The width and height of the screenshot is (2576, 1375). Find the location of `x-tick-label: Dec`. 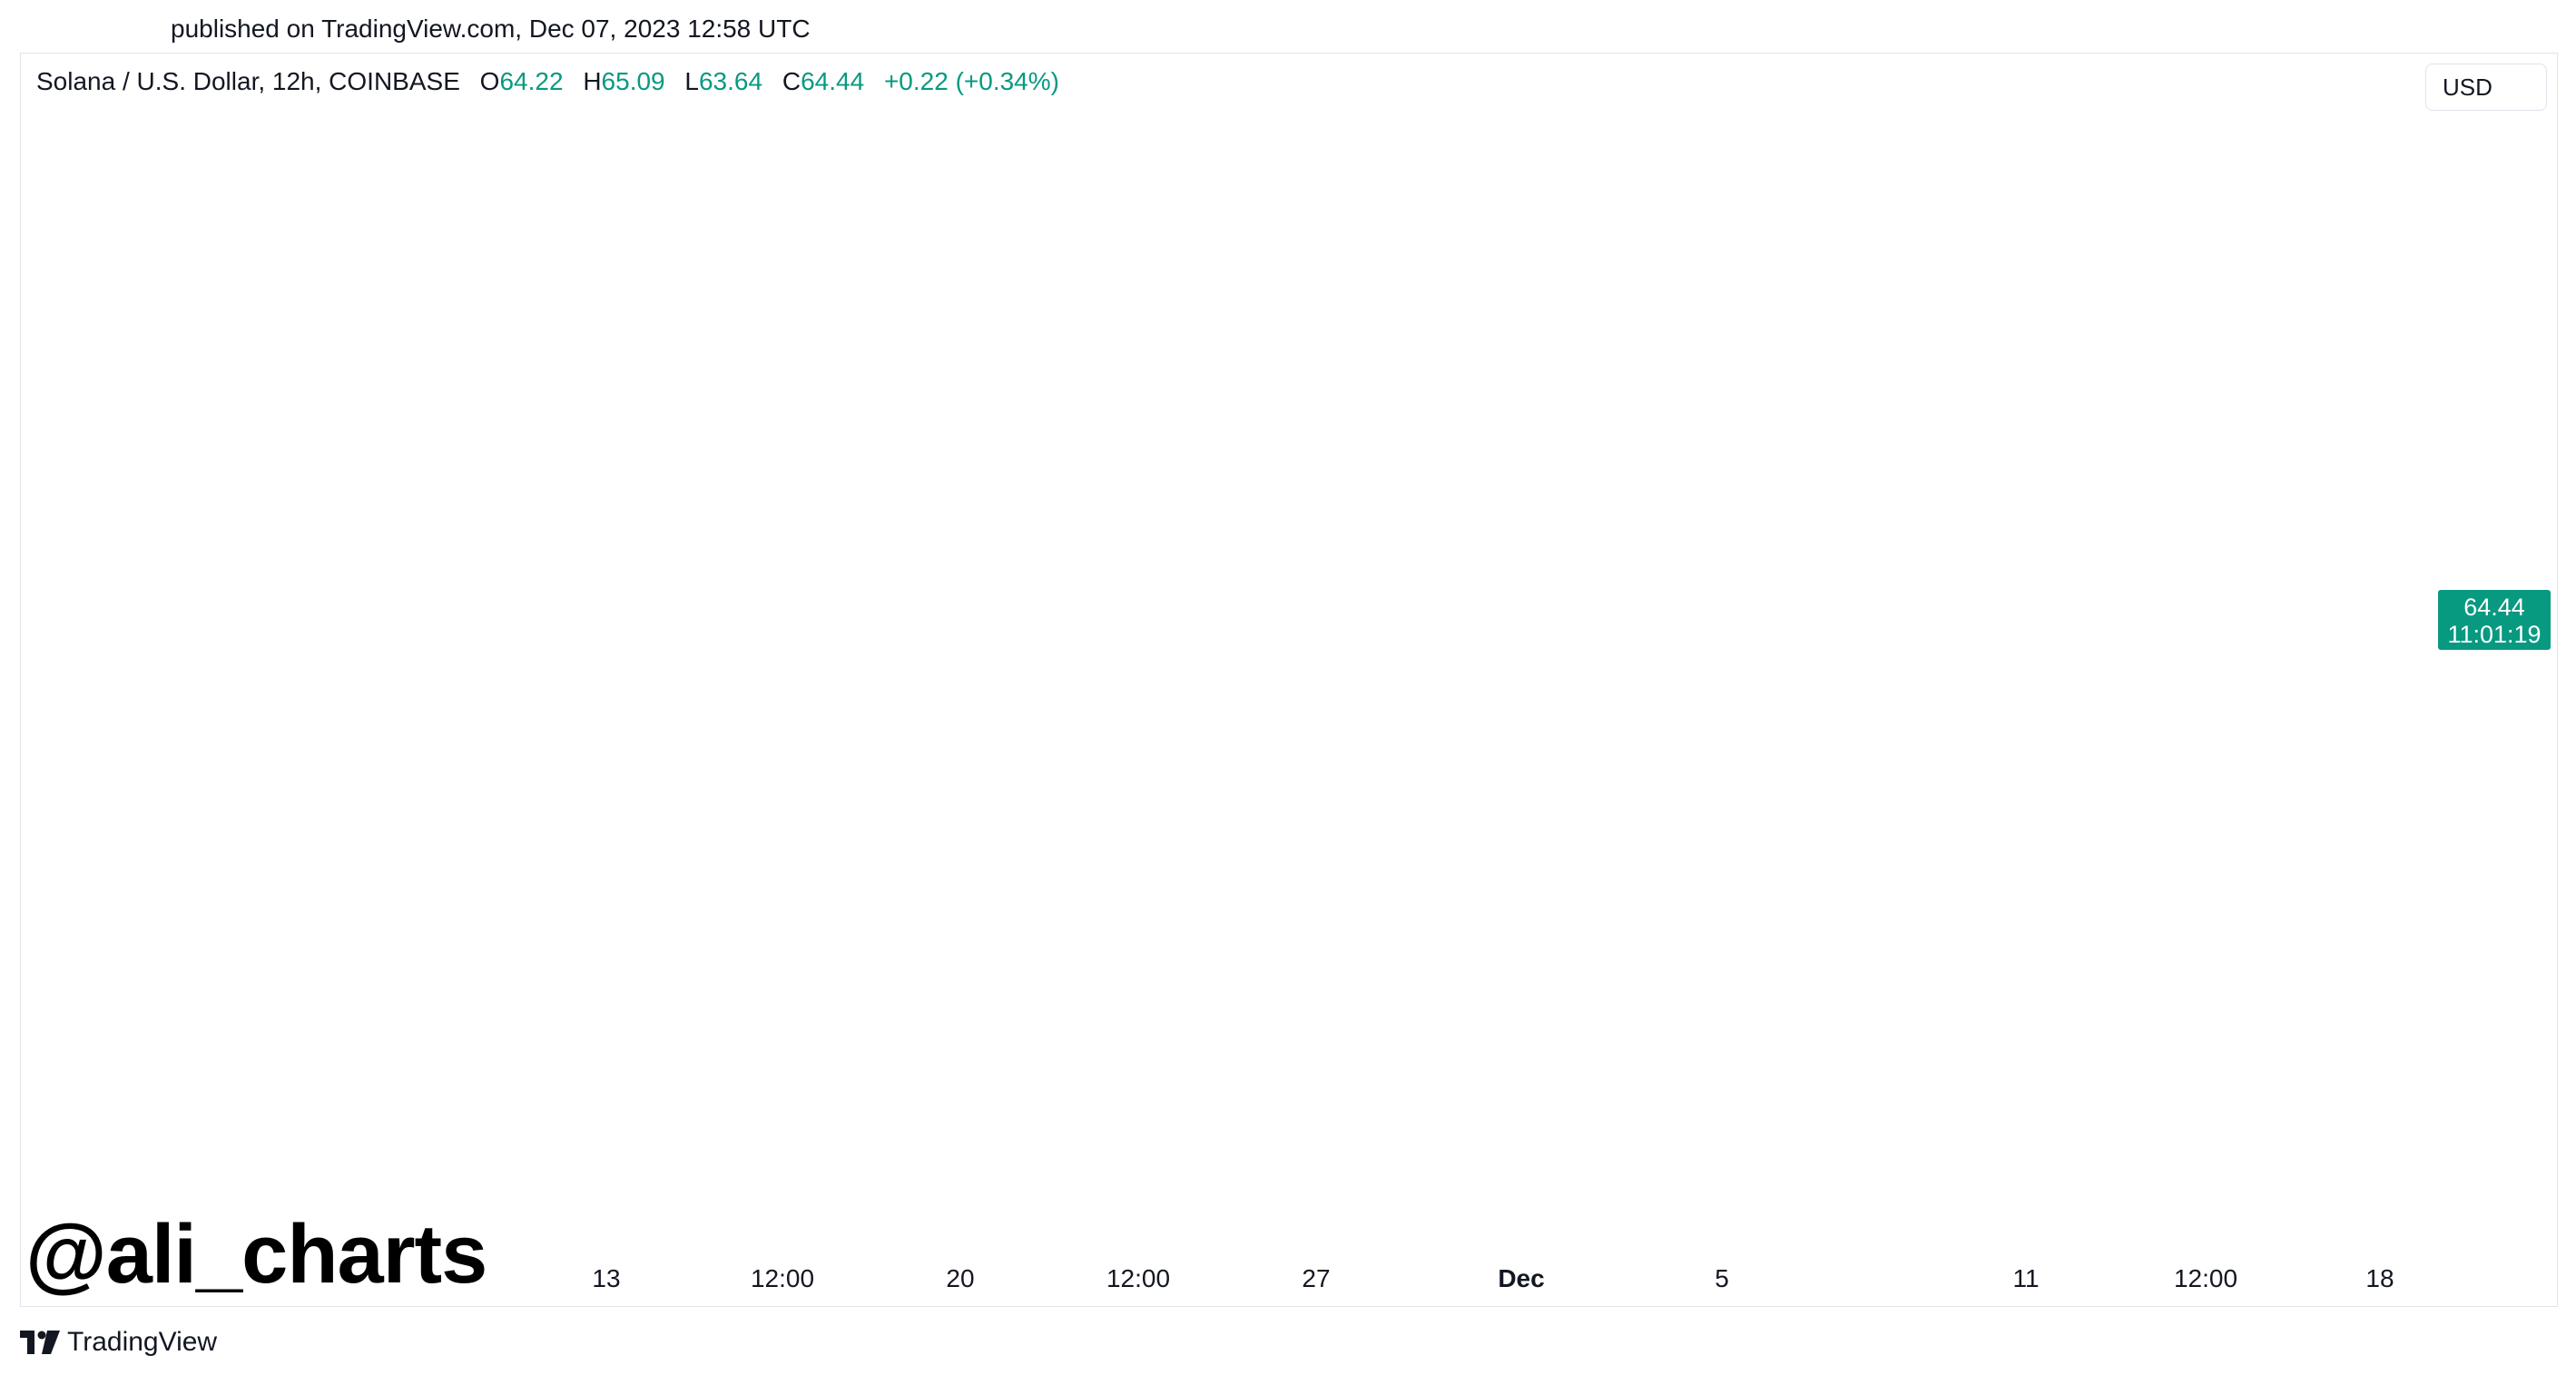

x-tick-label: Dec is located at coordinates (1521, 1278).